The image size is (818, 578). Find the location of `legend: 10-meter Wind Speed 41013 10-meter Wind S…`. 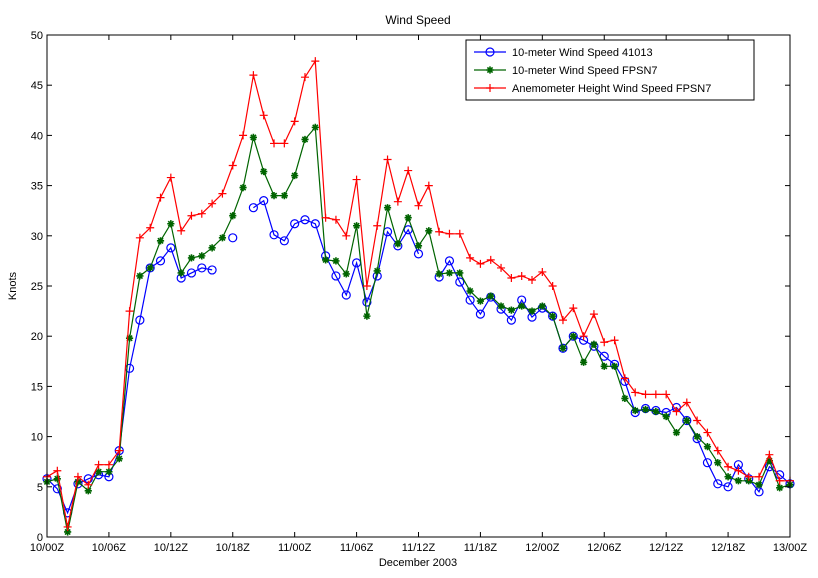

legend: 10-meter Wind Speed 41013 10-meter Wind S… is located at coordinates (610, 70).